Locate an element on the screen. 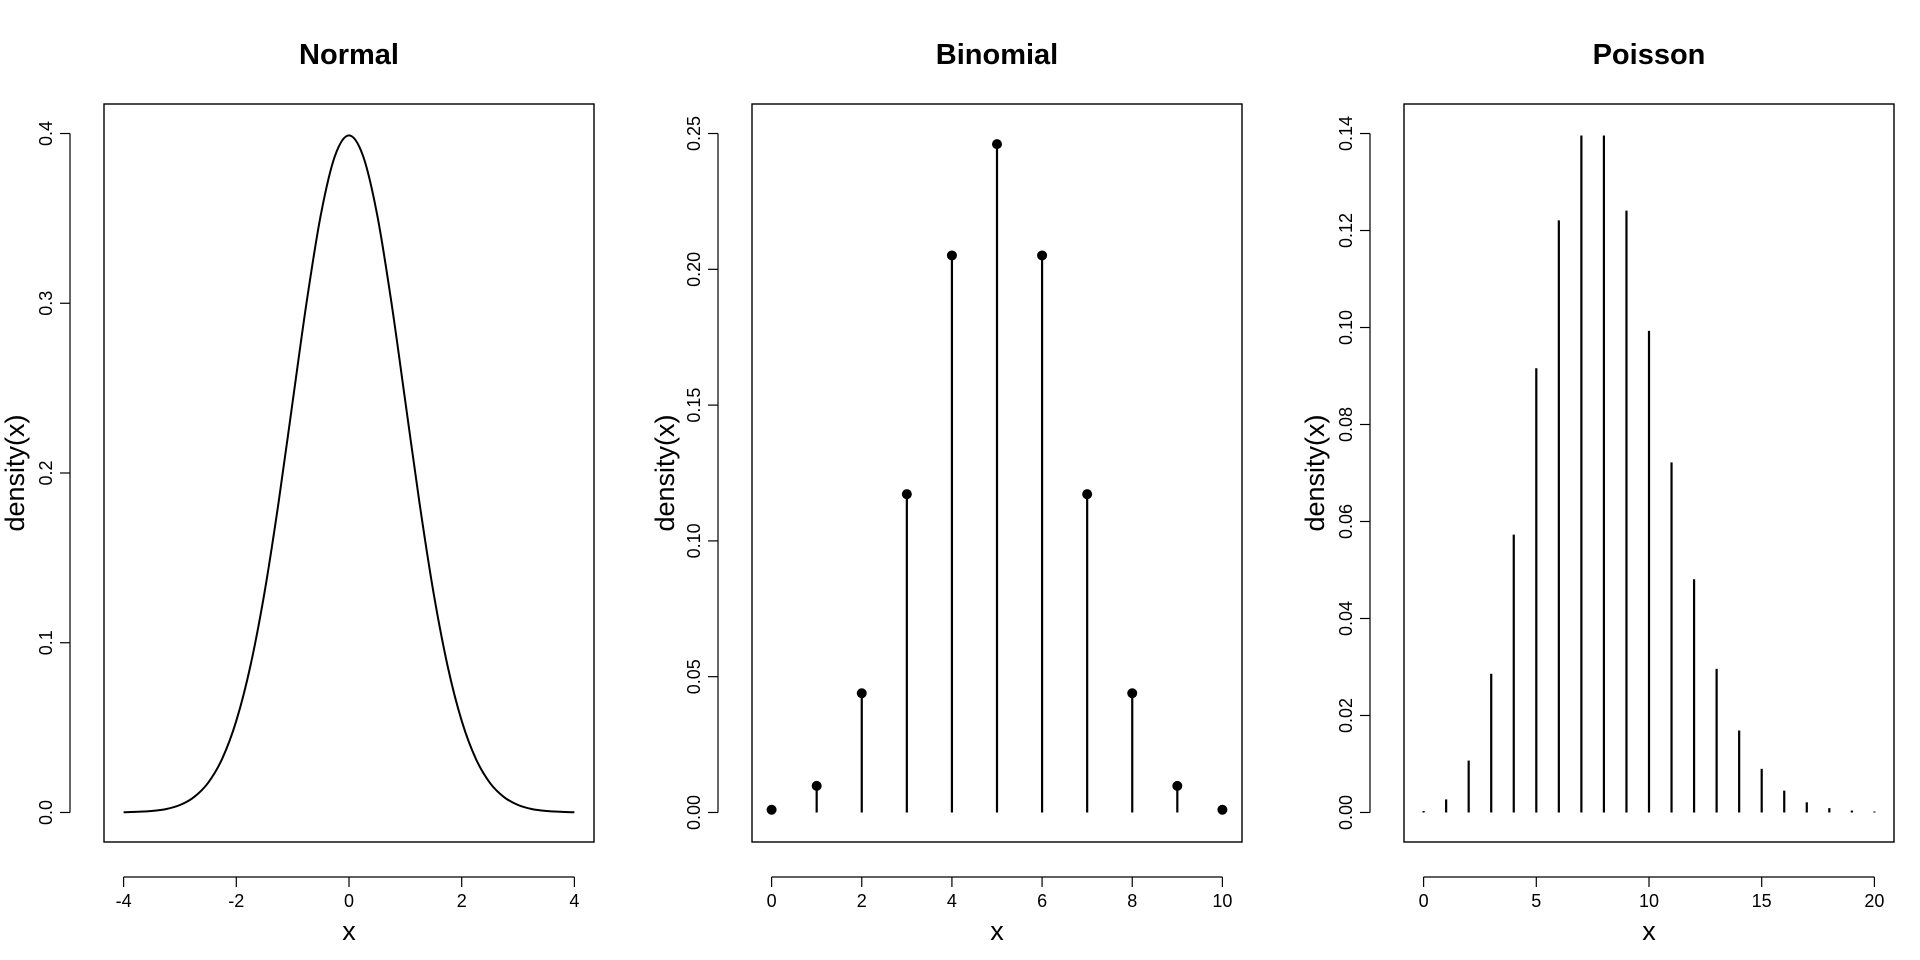 The width and height of the screenshot is (1920, 960). x-tick-label: 20 is located at coordinates (1874, 901).